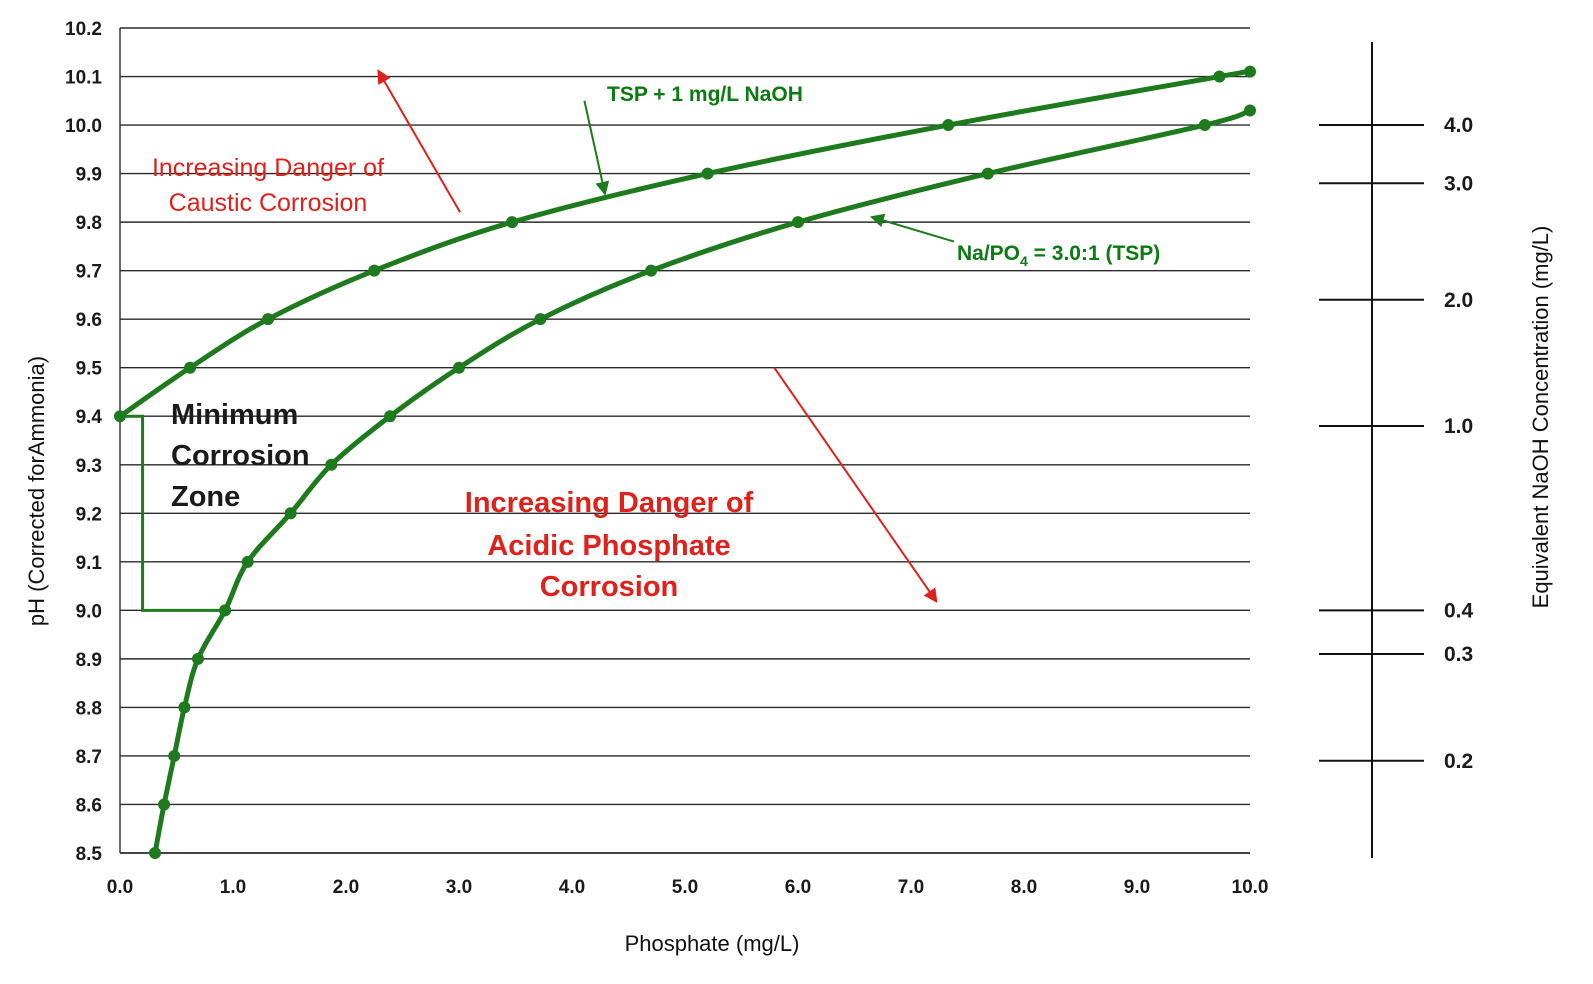  I want to click on y-tick-label-10: 9.5, so click(89, 369).